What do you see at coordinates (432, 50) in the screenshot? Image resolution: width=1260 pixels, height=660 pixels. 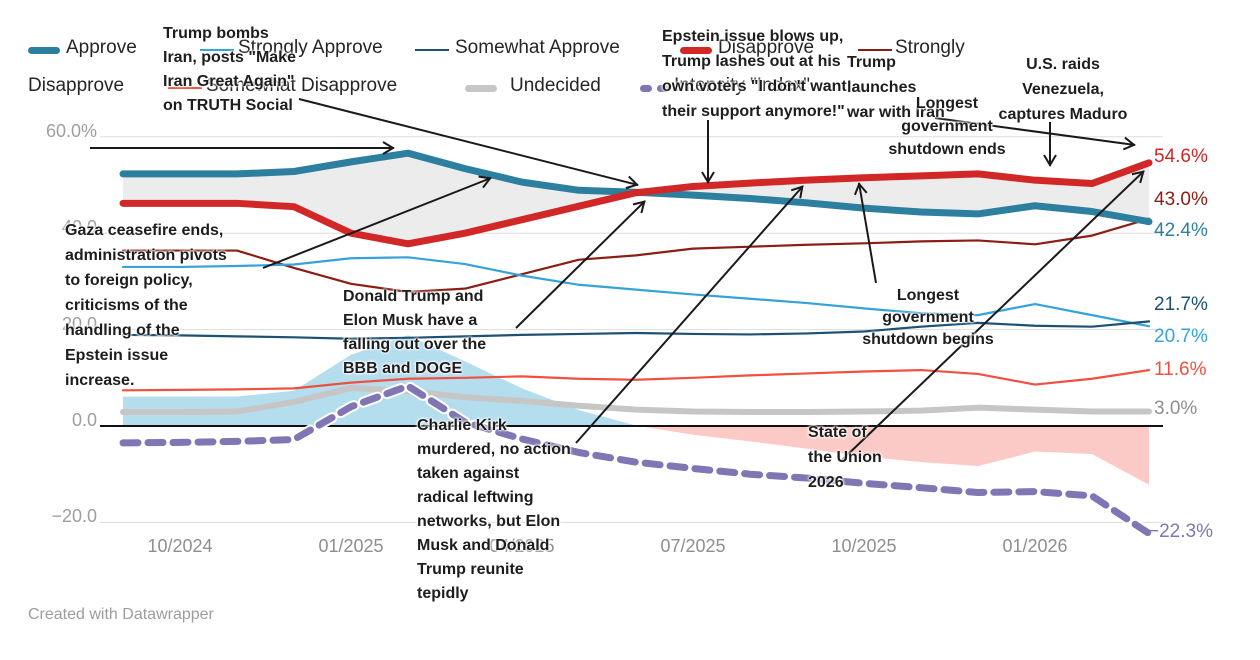 I see `legend-symbol-somewhat_approve` at bounding box center [432, 50].